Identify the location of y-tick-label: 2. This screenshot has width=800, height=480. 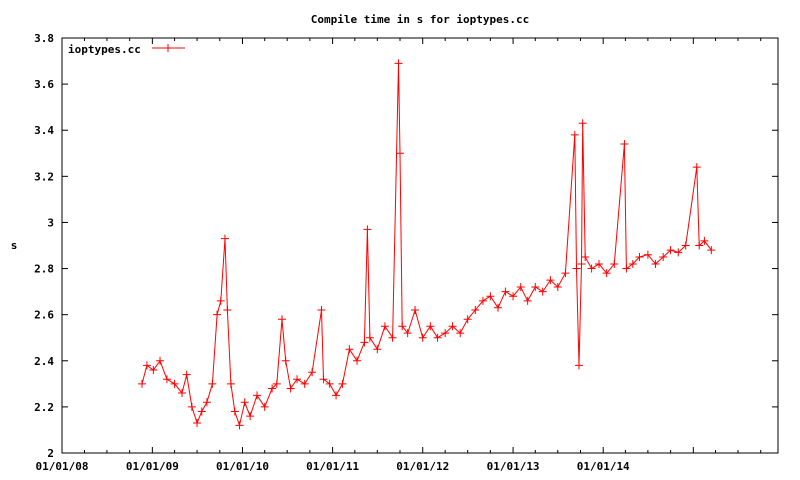
(50, 453).